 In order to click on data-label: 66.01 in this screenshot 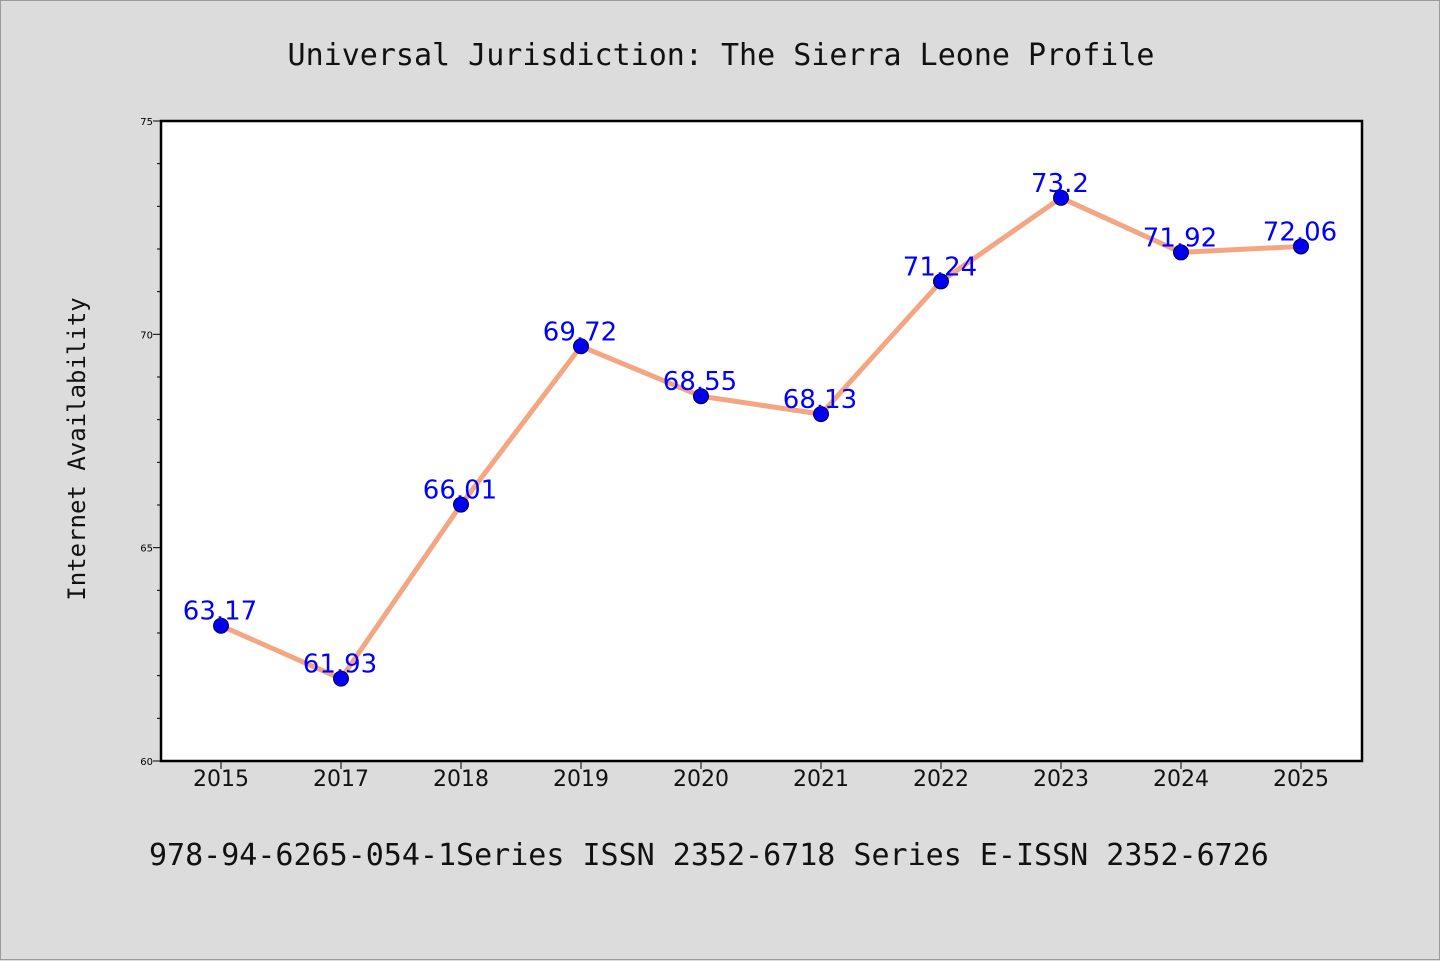, I will do `click(460, 491)`.